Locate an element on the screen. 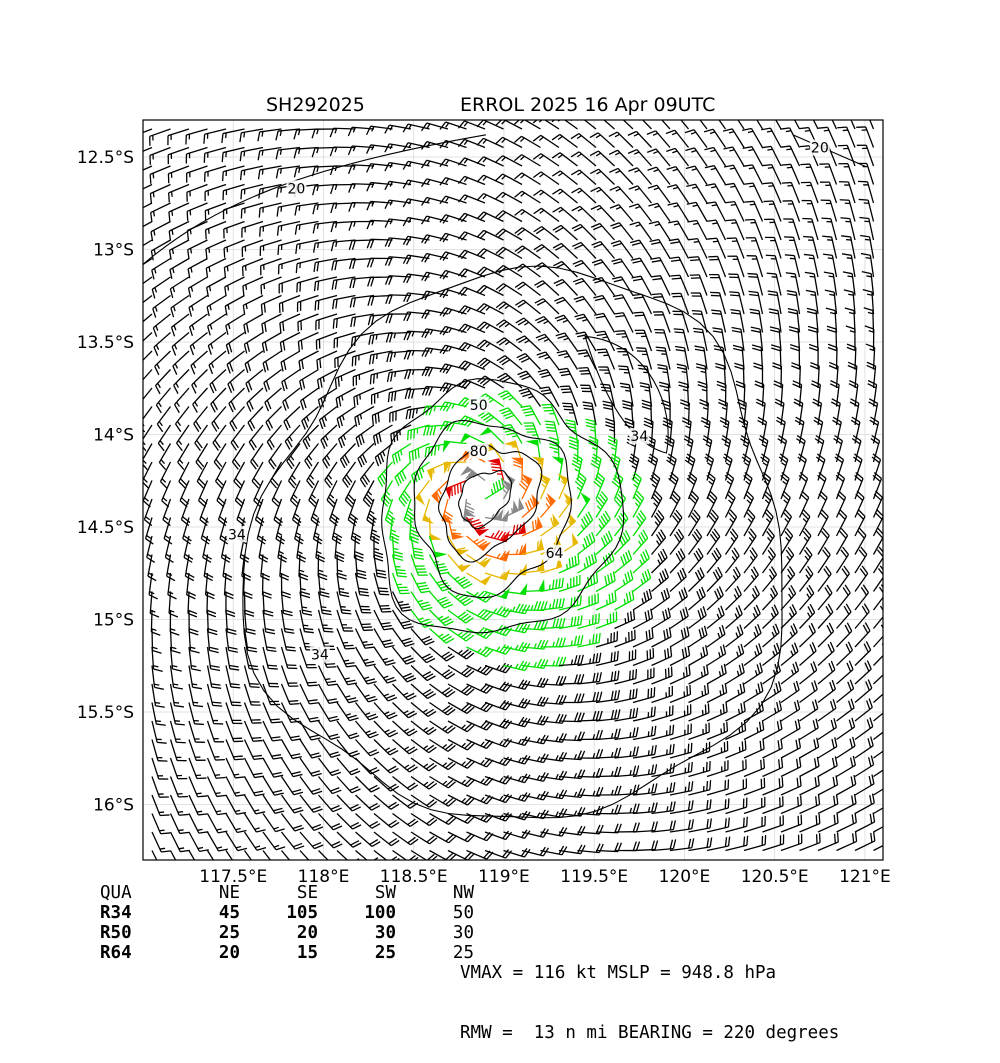  lat-tick-label: 13.5°S is located at coordinates (105, 343).